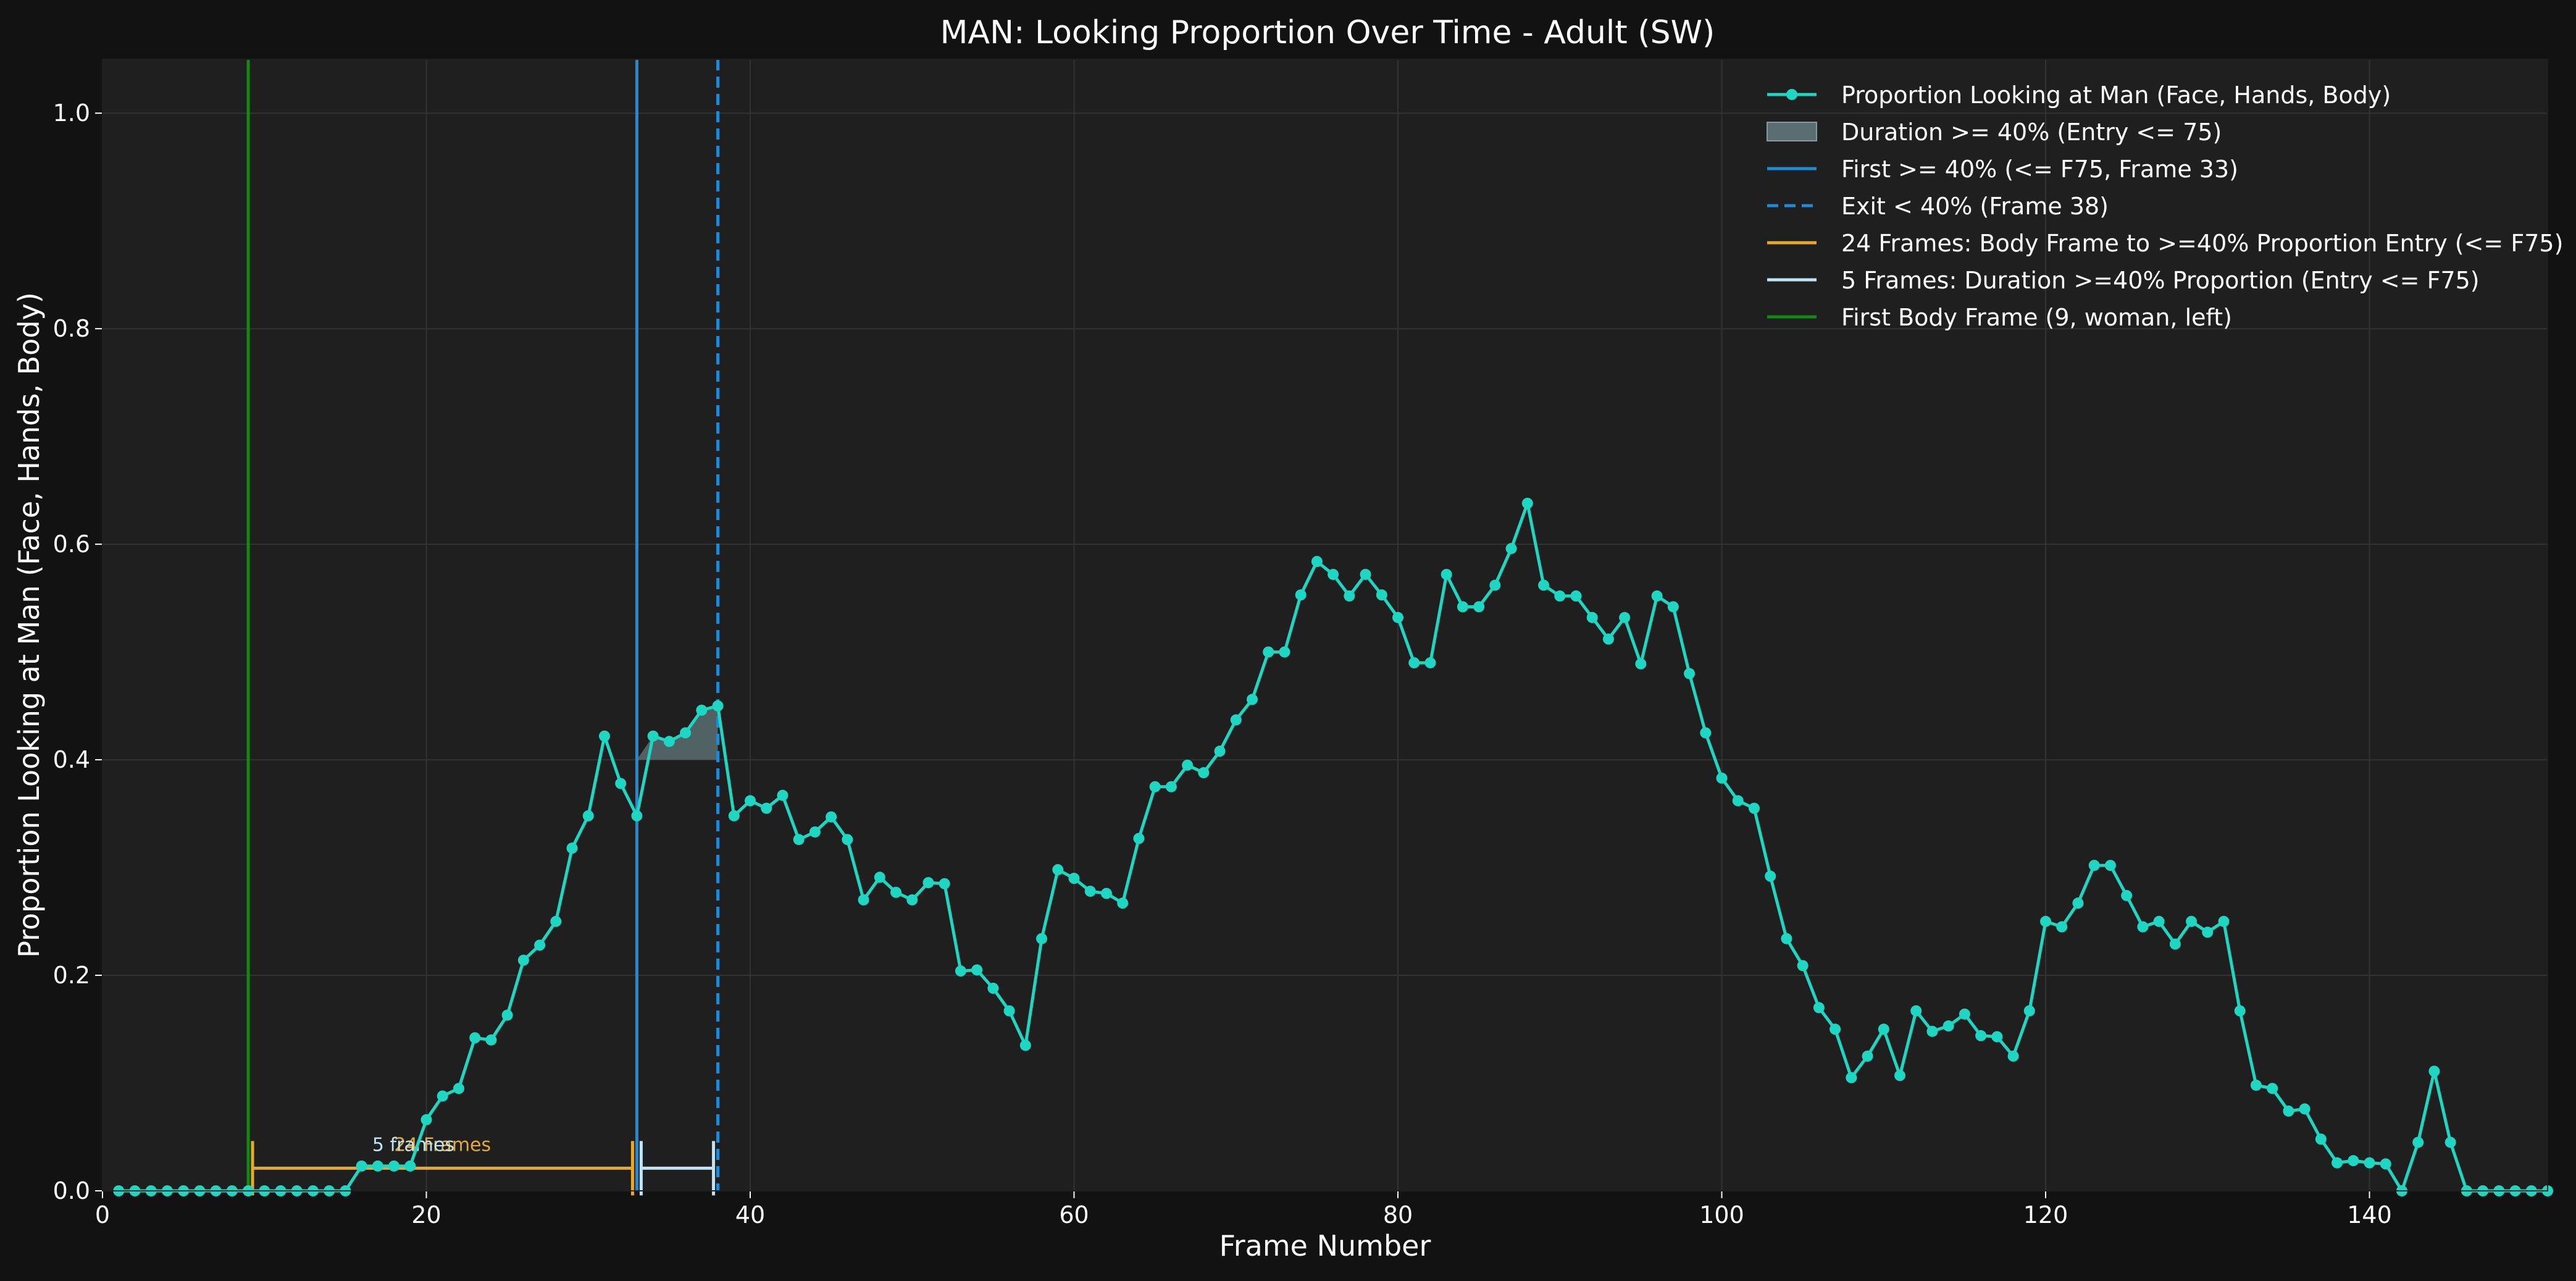 The image size is (2576, 1281). Describe the element at coordinates (2036, 317) in the screenshot. I see `legend-entry-label: First Body Frame (9, woman, left)` at that location.